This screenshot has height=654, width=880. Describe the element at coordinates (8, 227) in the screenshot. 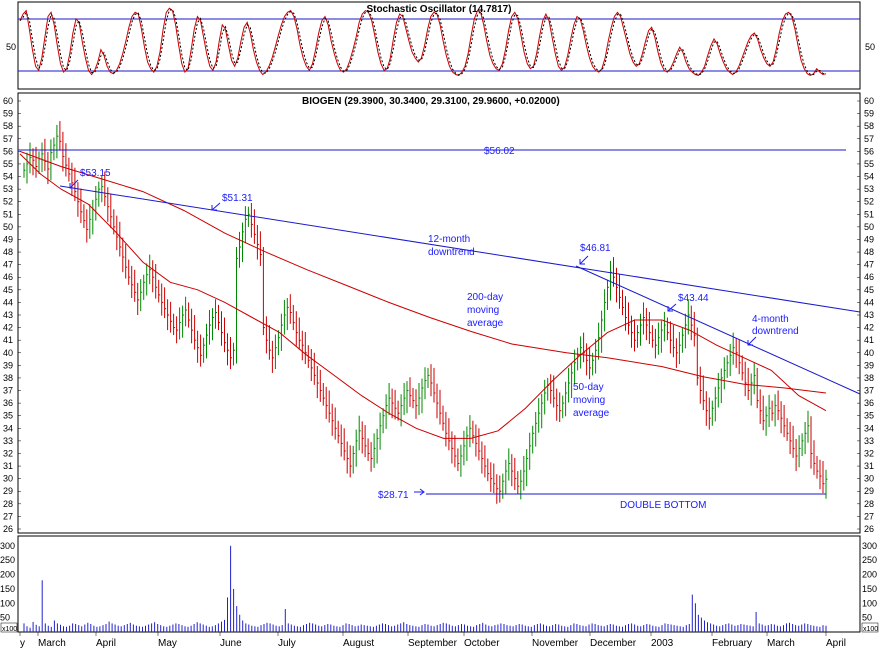

I see `price-tick-label: 50` at that location.